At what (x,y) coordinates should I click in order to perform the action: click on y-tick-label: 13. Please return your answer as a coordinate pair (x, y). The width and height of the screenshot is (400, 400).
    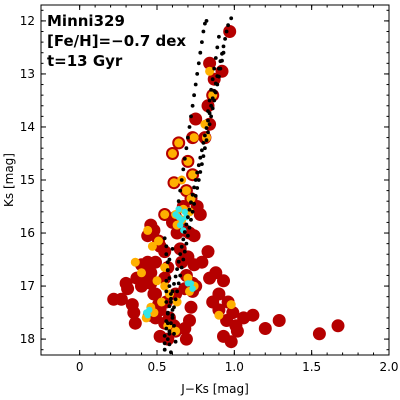
    Looking at the image, I should click on (27, 74).